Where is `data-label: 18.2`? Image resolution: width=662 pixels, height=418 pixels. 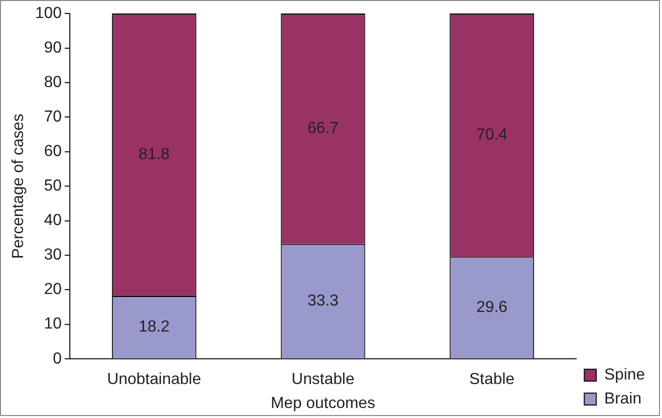
data-label: 18.2 is located at coordinates (154, 327).